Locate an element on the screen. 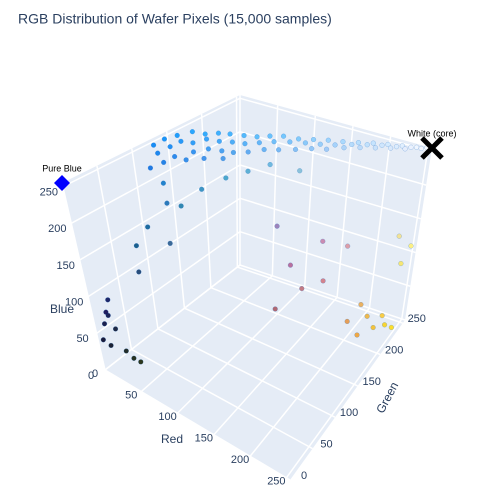 The width and height of the screenshot is (486, 500). x-tick-label: 250 is located at coordinates (276, 482).